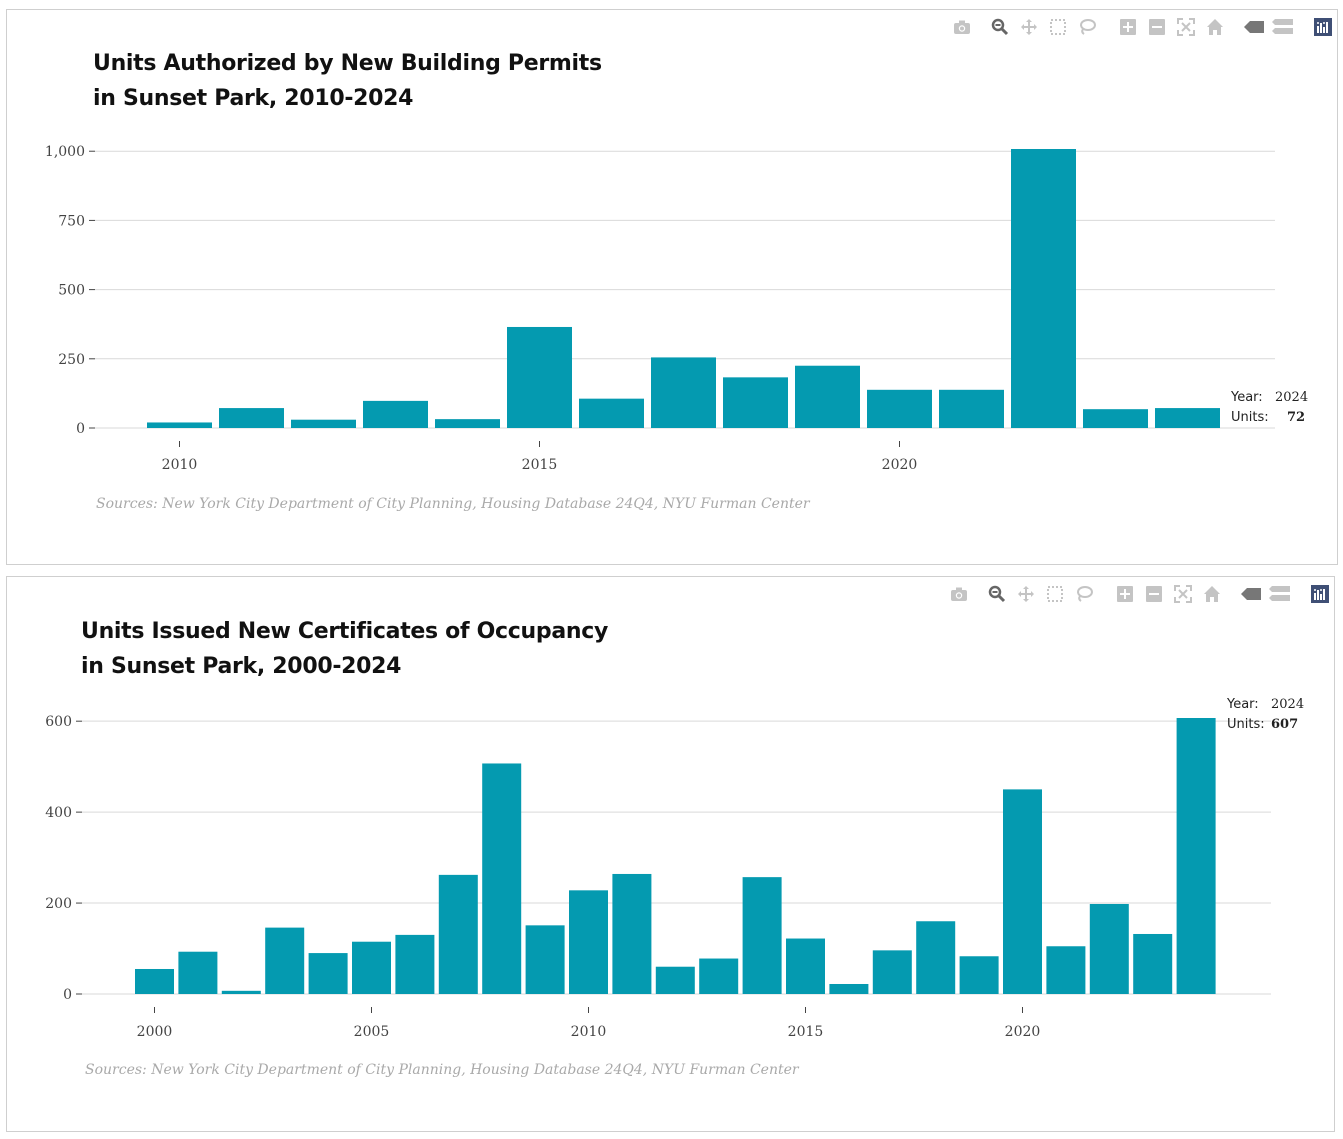  Describe the element at coordinates (545, 959) in the screenshot. I see `bar-2009` at that location.